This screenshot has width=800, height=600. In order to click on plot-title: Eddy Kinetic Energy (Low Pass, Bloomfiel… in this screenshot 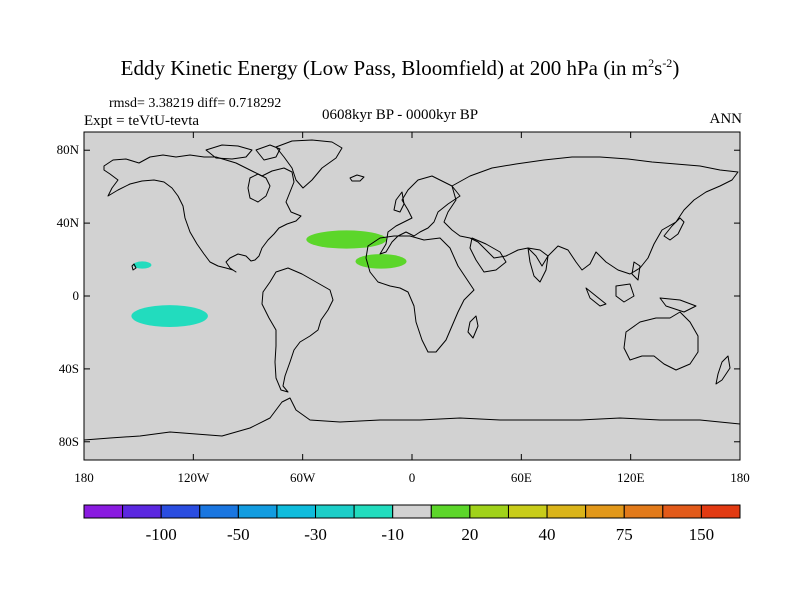, I will do `click(400, 68)`.